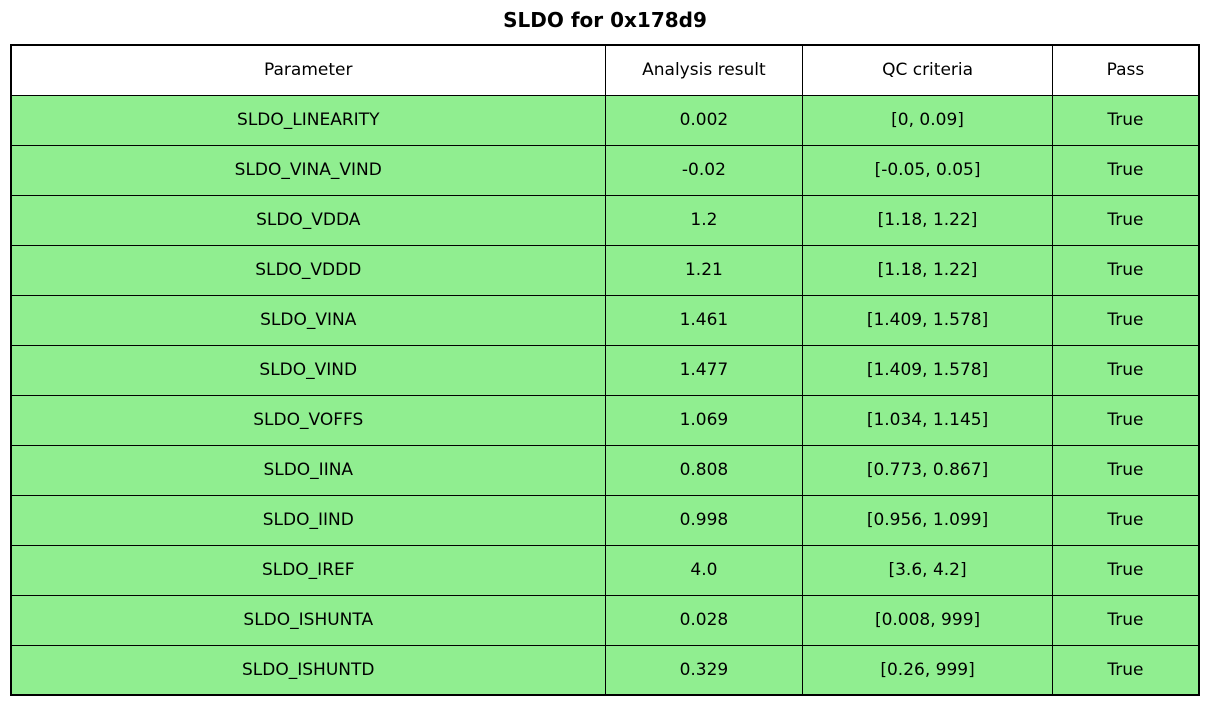  What do you see at coordinates (308, 320) in the screenshot?
I see `parameter-cell: SLDO_VINA` at bounding box center [308, 320].